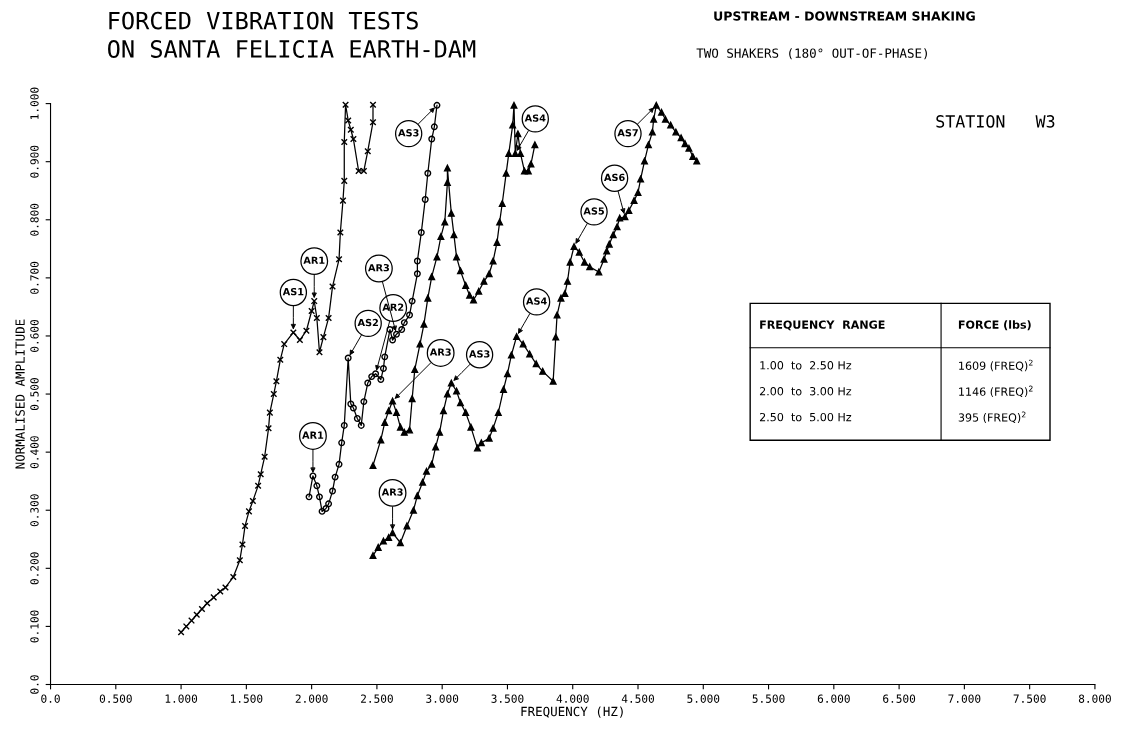 The height and width of the screenshot is (740, 1123). What do you see at coordinates (314, 260) in the screenshot?
I see `annotation: AR1` at bounding box center [314, 260].